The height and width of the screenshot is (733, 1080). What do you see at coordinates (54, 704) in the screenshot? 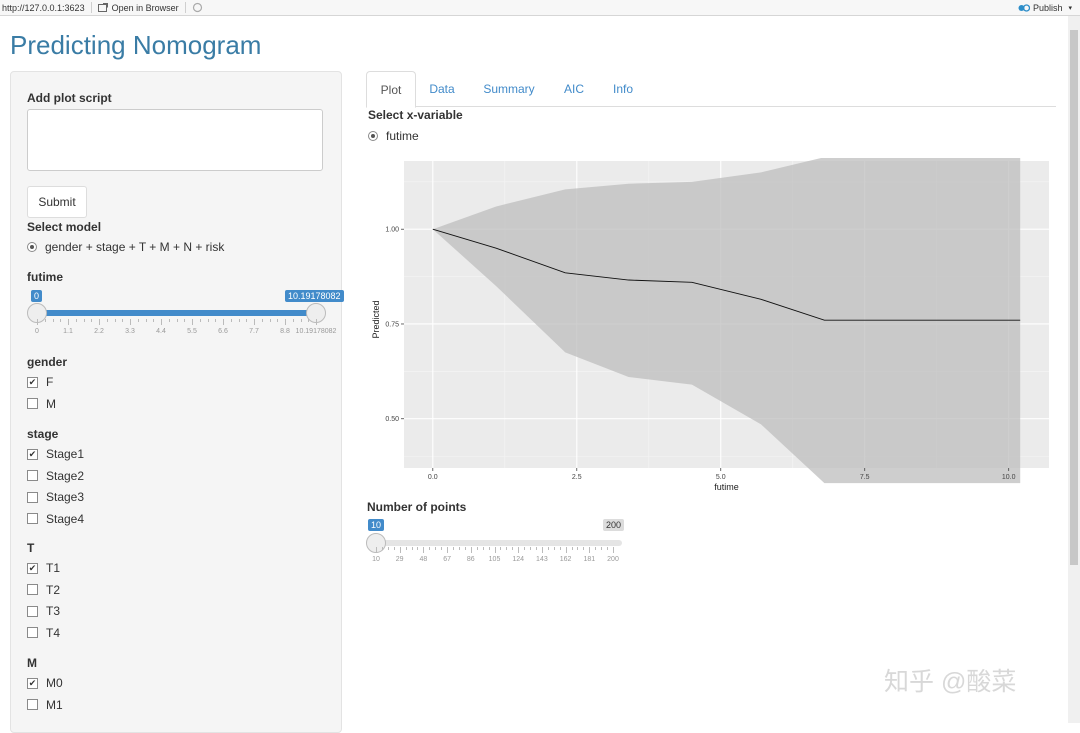
I see `checkbox-label: M1` at bounding box center [54, 704].